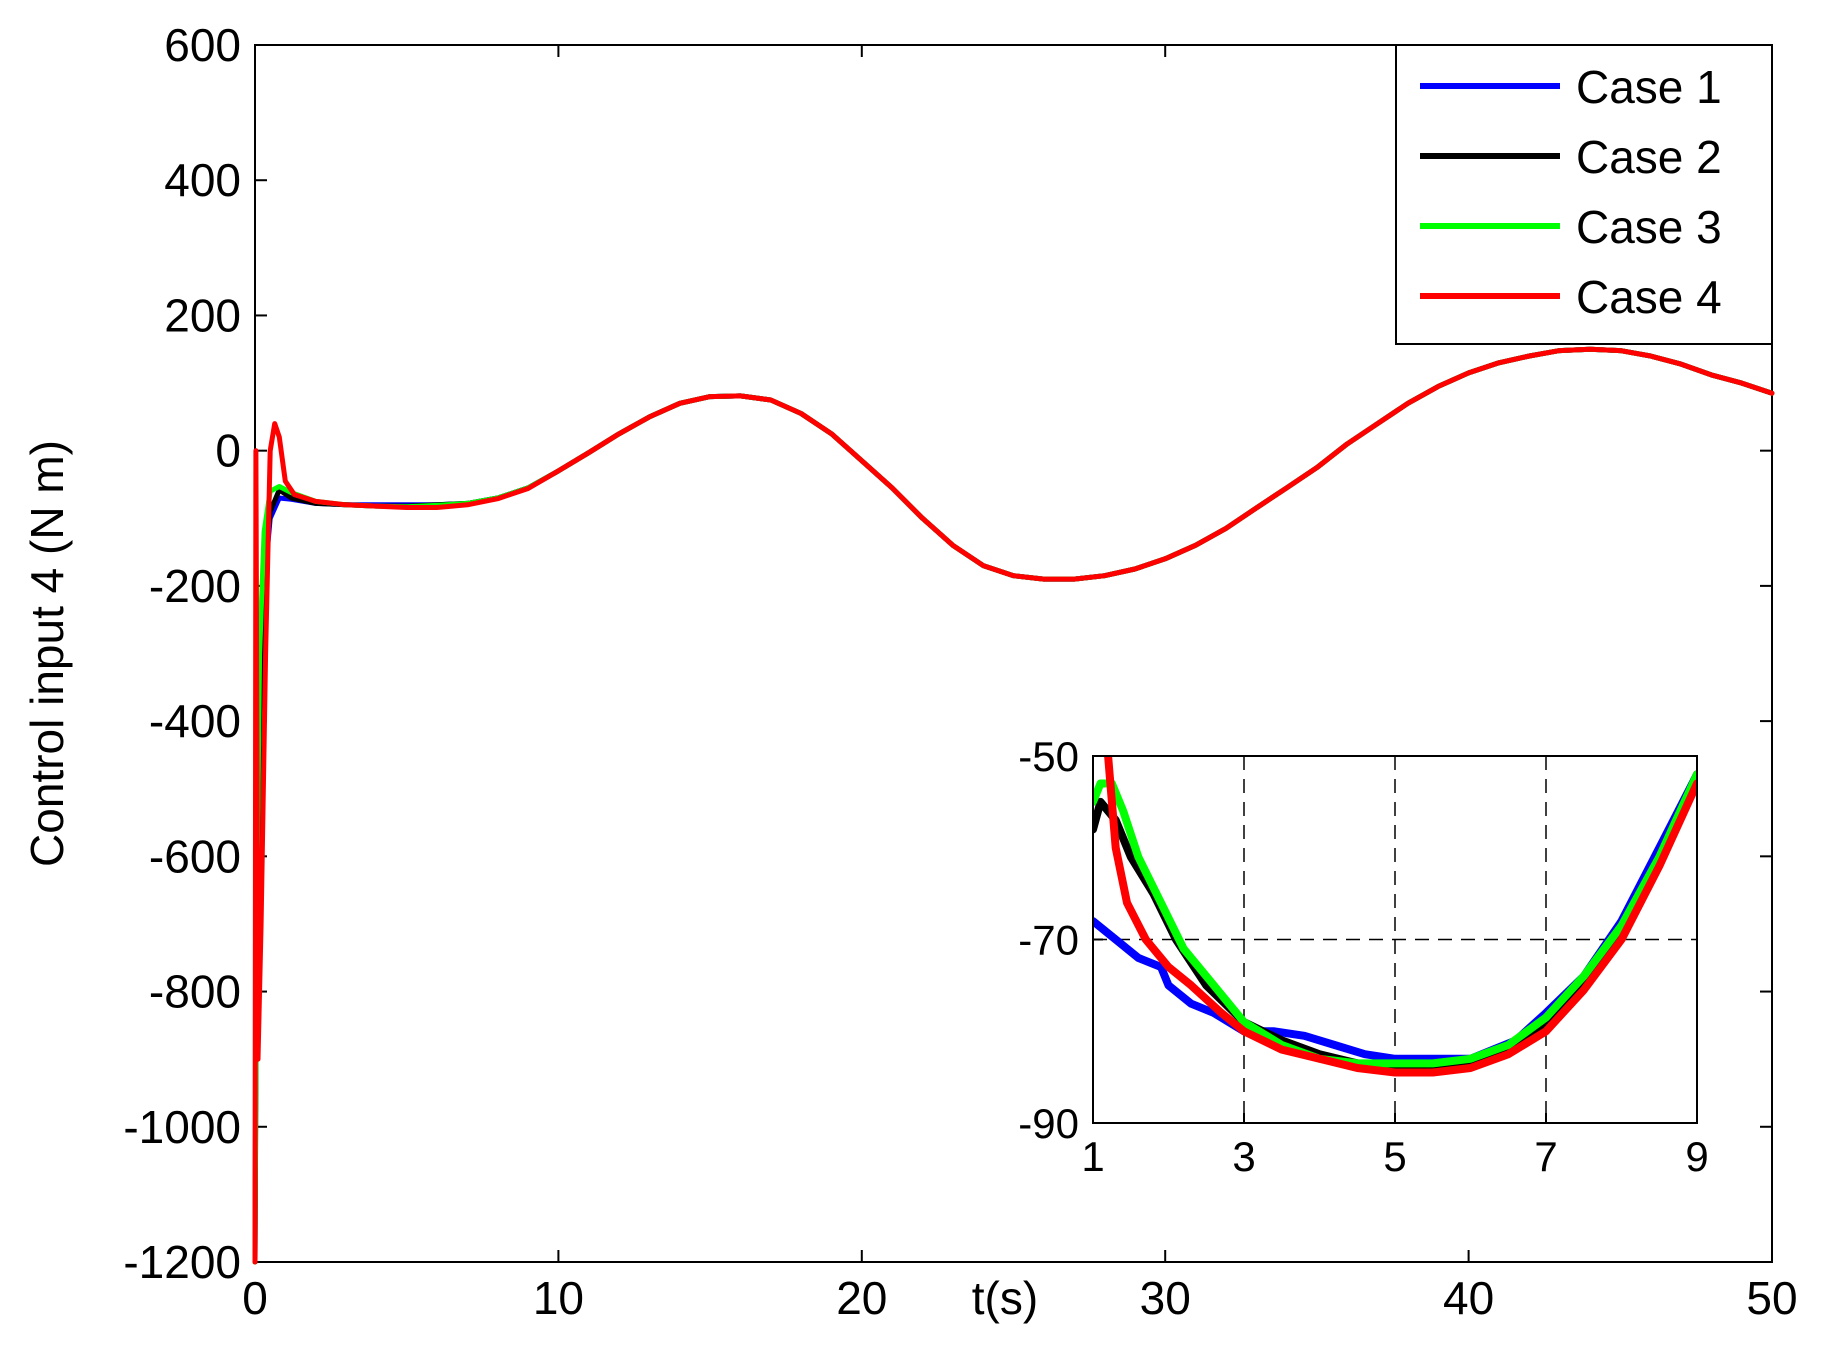  What do you see at coordinates (1468, 1298) in the screenshot?
I see `x-tick-label: 40` at bounding box center [1468, 1298].